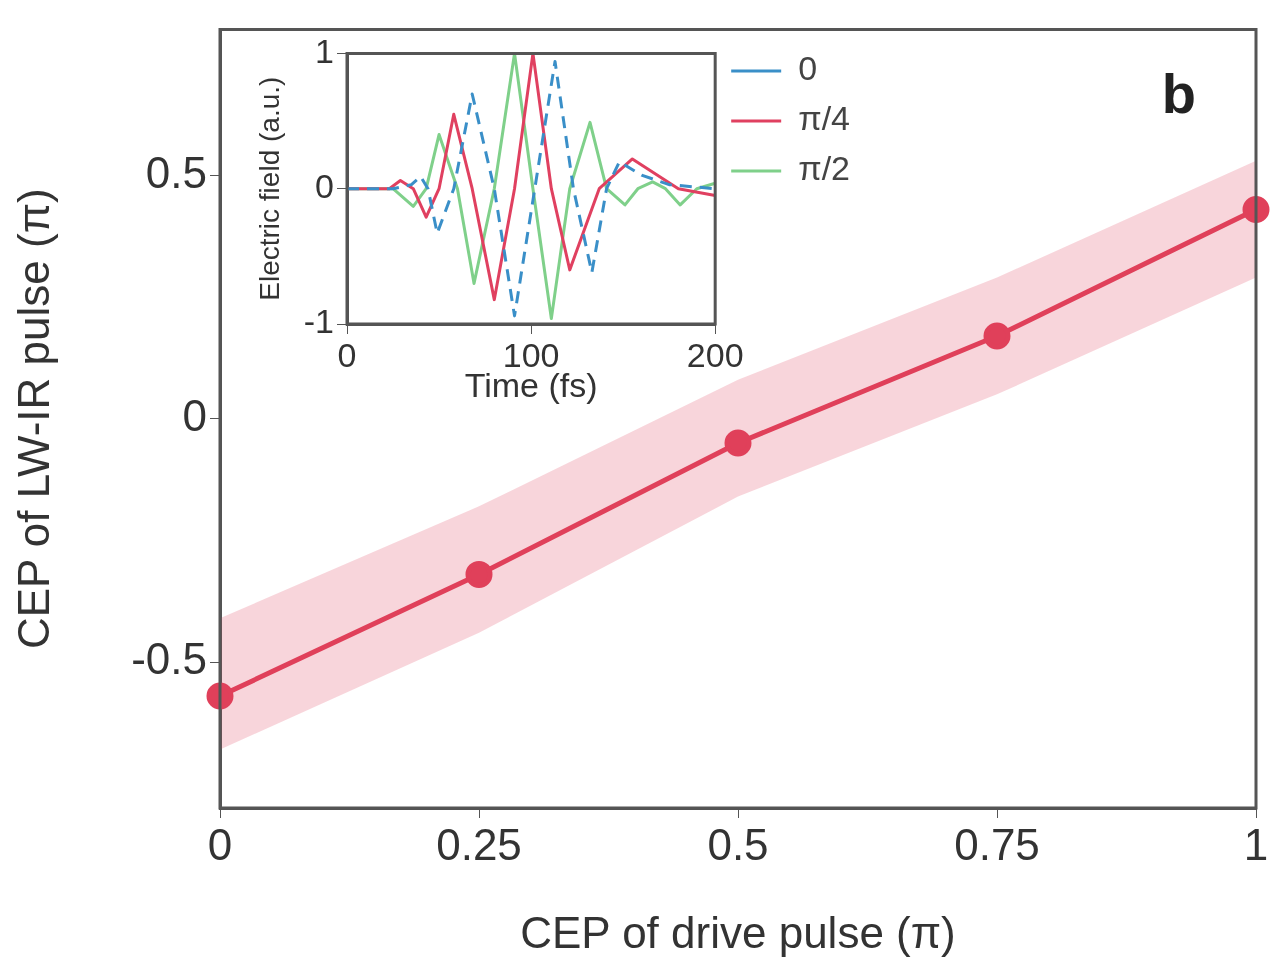  Describe the element at coordinates (824, 168) in the screenshot. I see `legend-label: π/2` at that location.